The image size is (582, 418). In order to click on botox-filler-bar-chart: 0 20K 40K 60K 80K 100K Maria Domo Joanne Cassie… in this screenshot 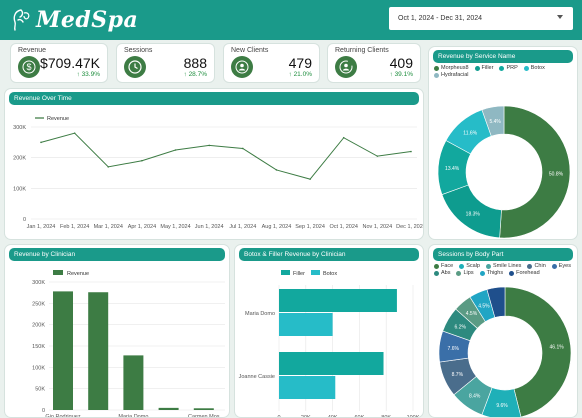, I will do `click(329, 331)`.